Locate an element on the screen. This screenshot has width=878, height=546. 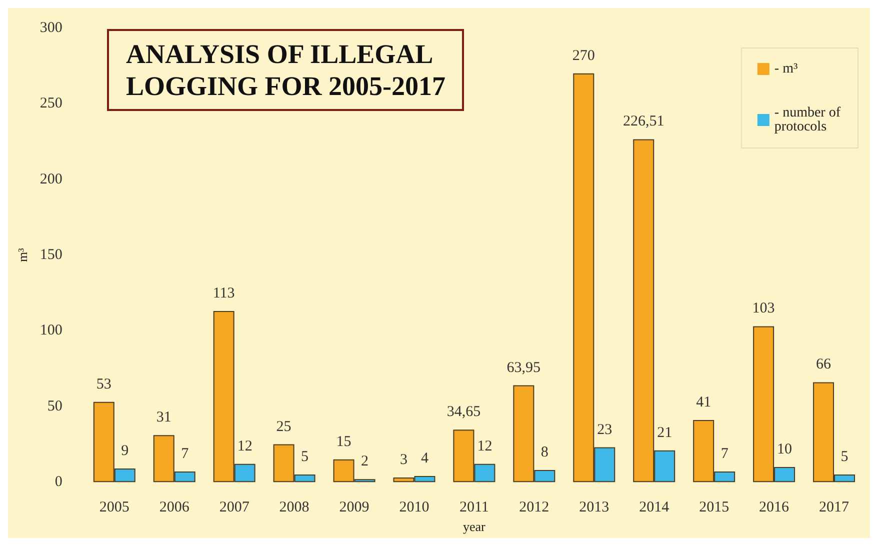
data-label: 2 is located at coordinates (365, 462).